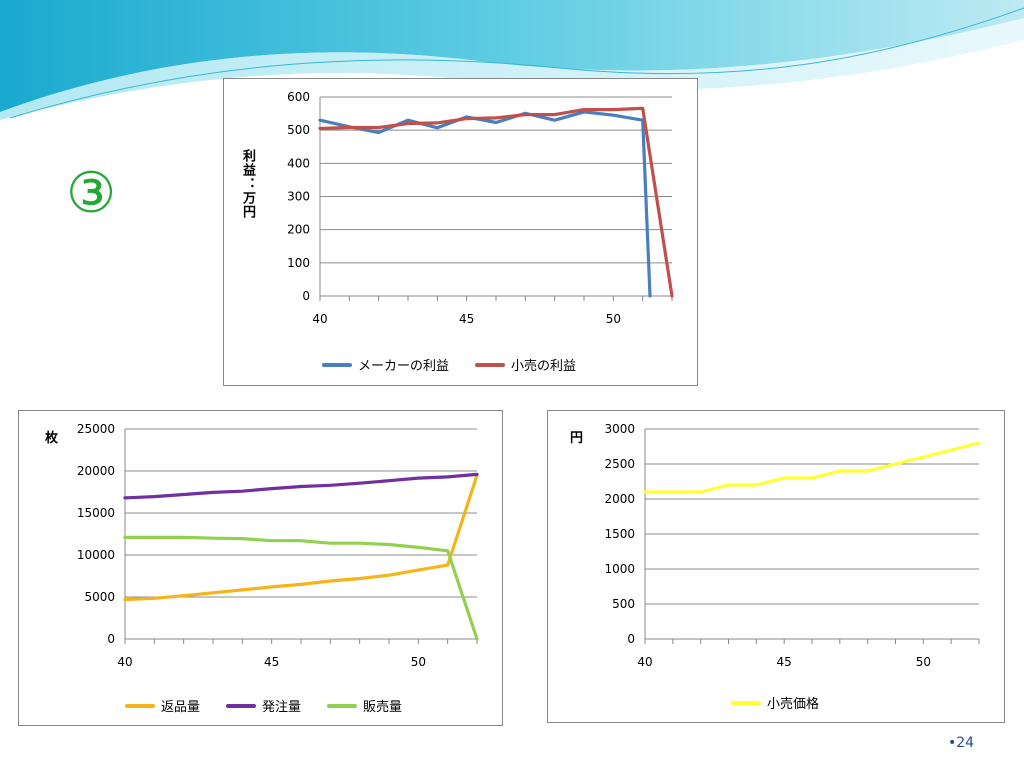 This screenshot has height=768, width=1024. Describe the element at coordinates (619, 499) in the screenshot. I see `price-y-tick-2000: 2000` at that location.